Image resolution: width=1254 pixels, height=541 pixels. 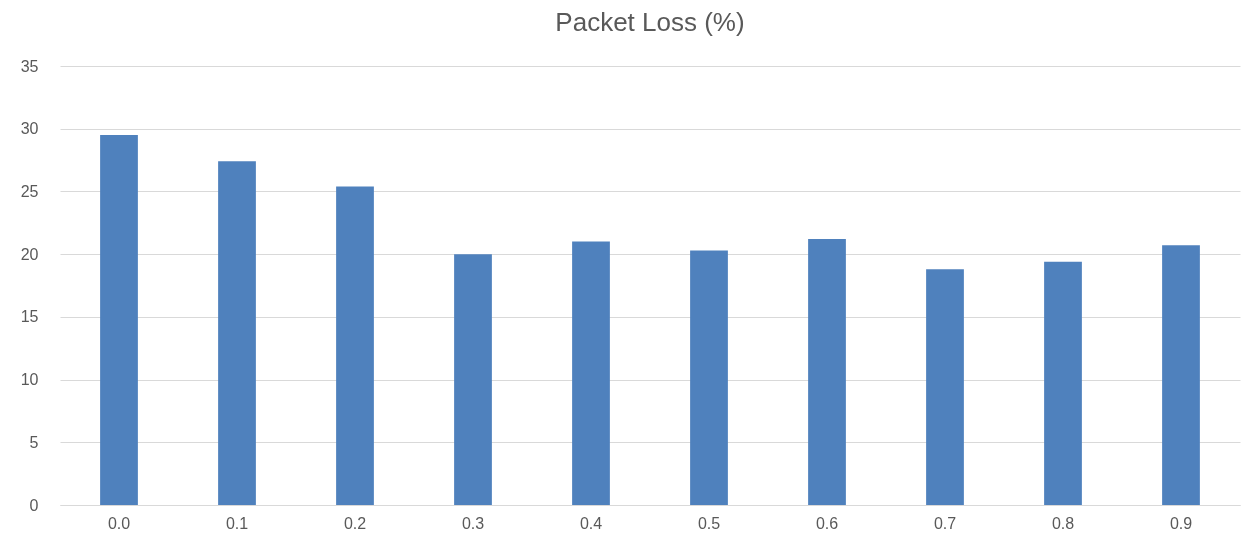 I want to click on x-tick-label: 0.4, so click(x=591, y=523).